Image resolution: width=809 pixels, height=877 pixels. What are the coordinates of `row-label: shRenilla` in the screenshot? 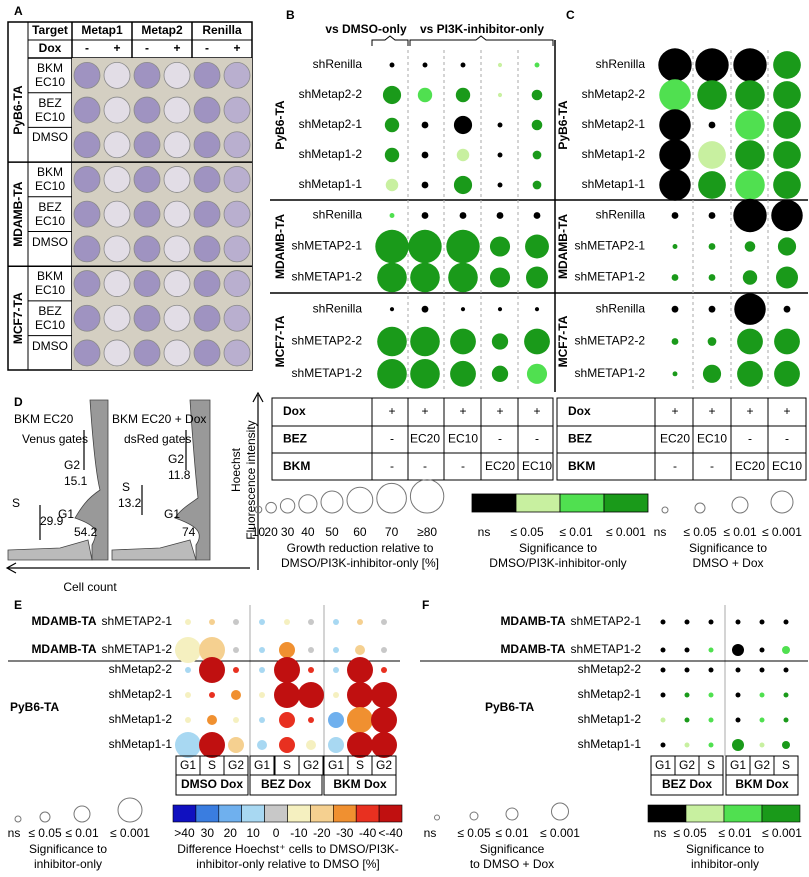 It's located at (621, 308).